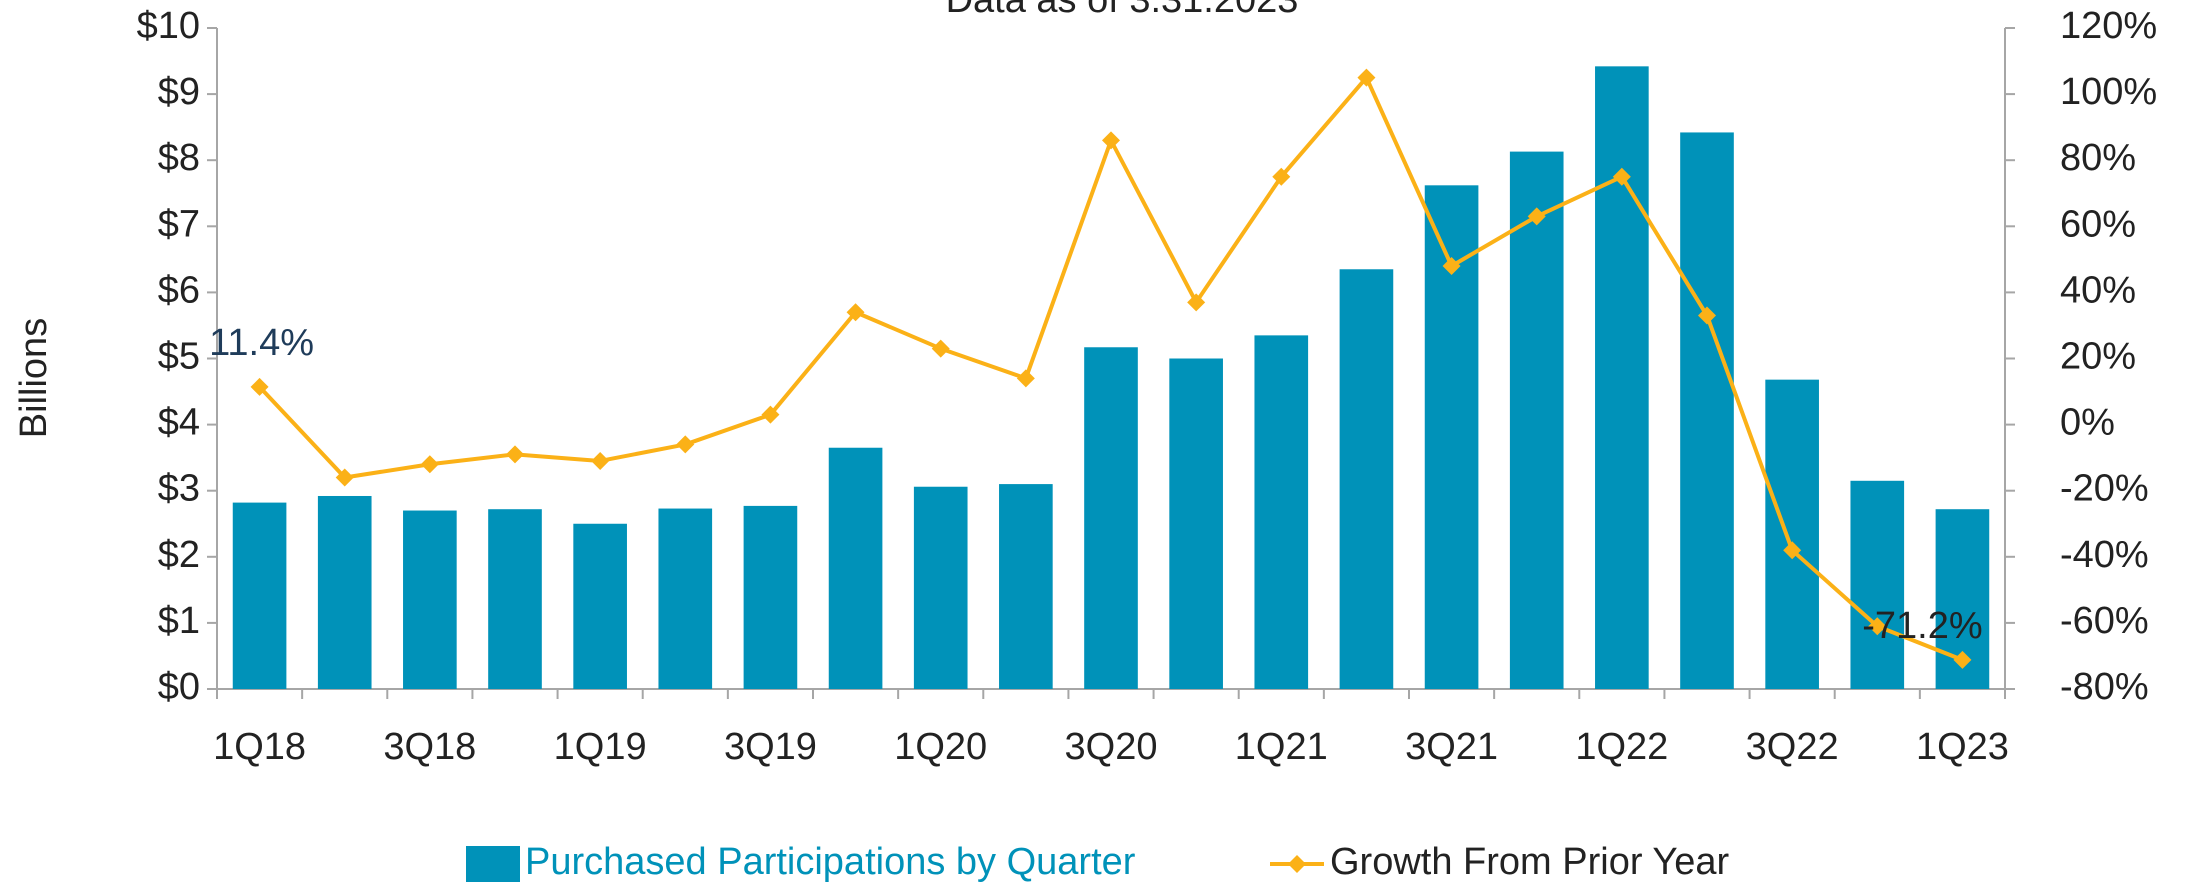  Describe the element at coordinates (1122, 10) in the screenshot. I see `chart-subtitle: Data as of 3.31.2023` at that location.